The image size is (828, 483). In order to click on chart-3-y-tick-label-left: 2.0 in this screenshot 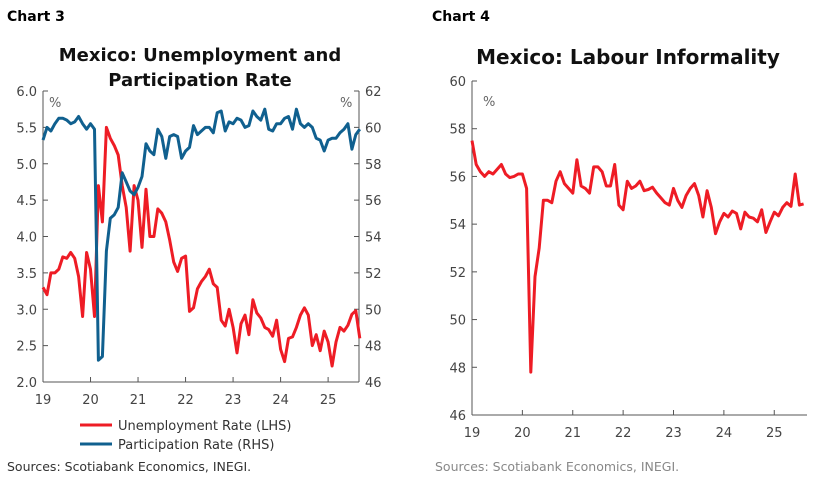, I will do `click(26, 383)`.